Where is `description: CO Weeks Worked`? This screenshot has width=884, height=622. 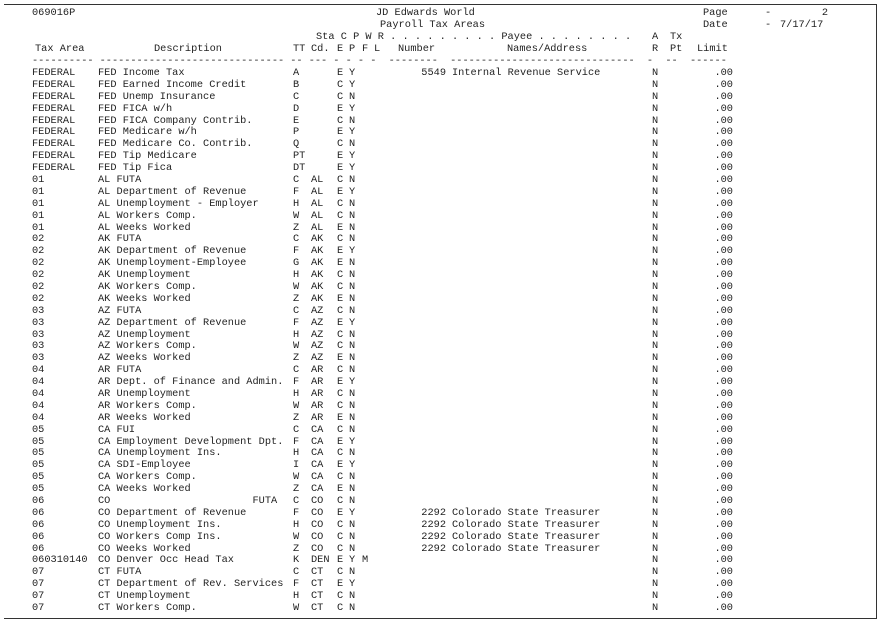
description: CO Weeks Worked is located at coordinates (144, 548).